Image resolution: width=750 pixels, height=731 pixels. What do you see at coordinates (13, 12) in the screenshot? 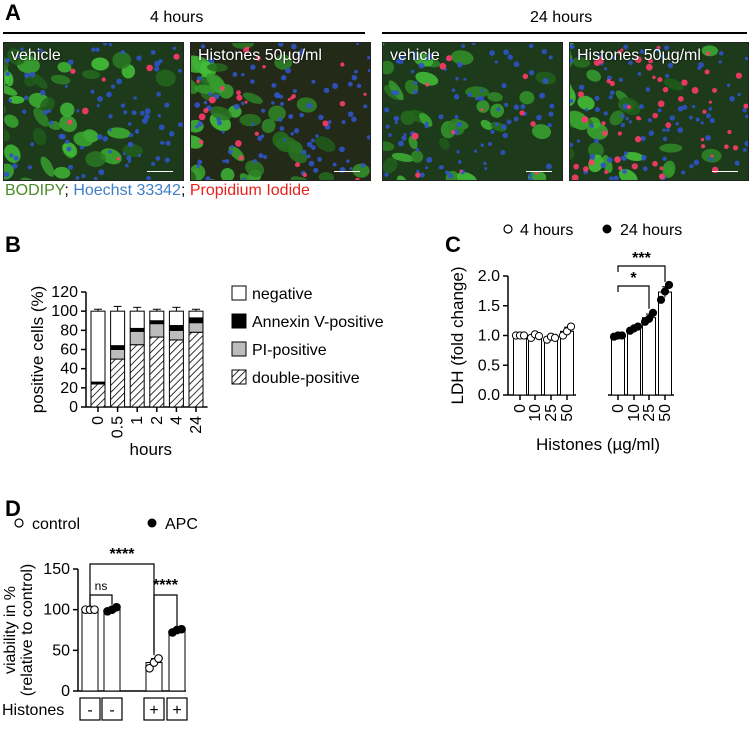
I see `panel-a-label: A` at bounding box center [13, 12].